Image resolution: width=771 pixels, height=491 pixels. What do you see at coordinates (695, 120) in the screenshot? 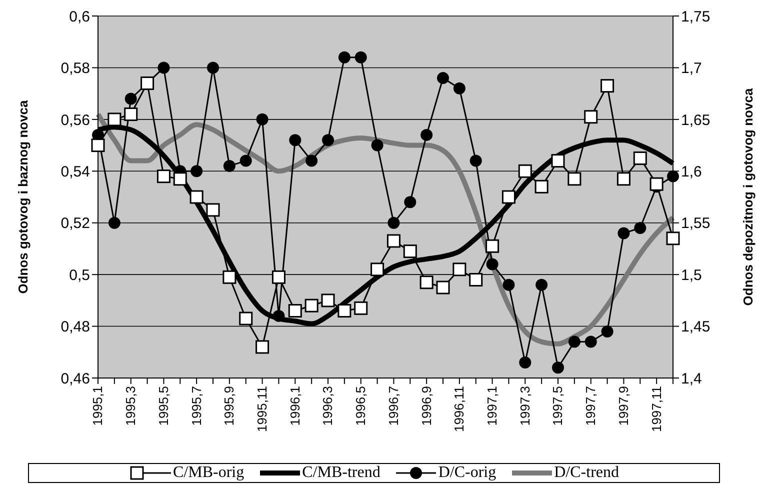
I see `y2-tick-label: 1,65` at bounding box center [695, 120].